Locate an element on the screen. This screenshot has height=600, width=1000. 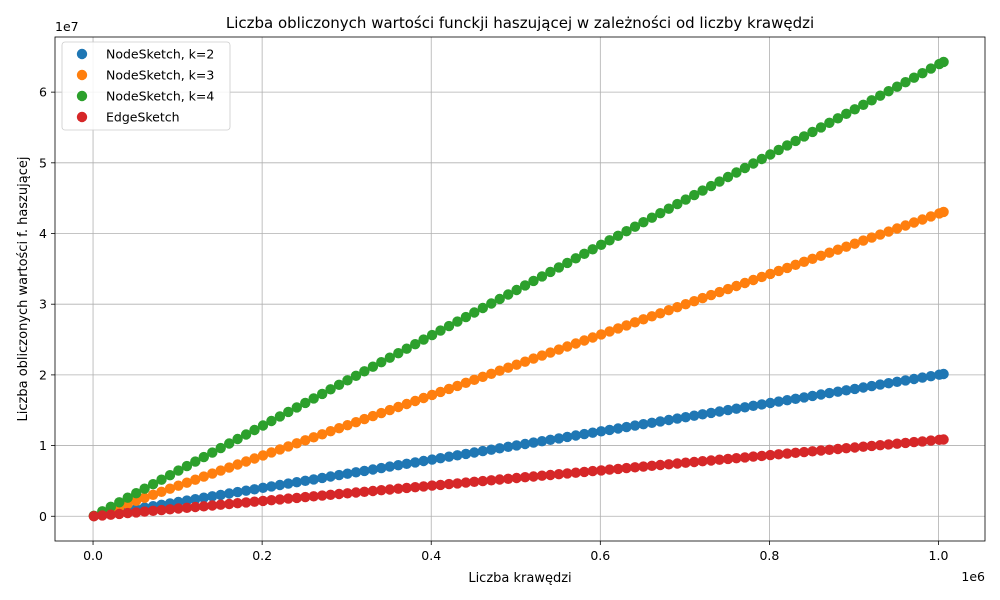
x-tick-label: 0.2 is located at coordinates (262, 555).